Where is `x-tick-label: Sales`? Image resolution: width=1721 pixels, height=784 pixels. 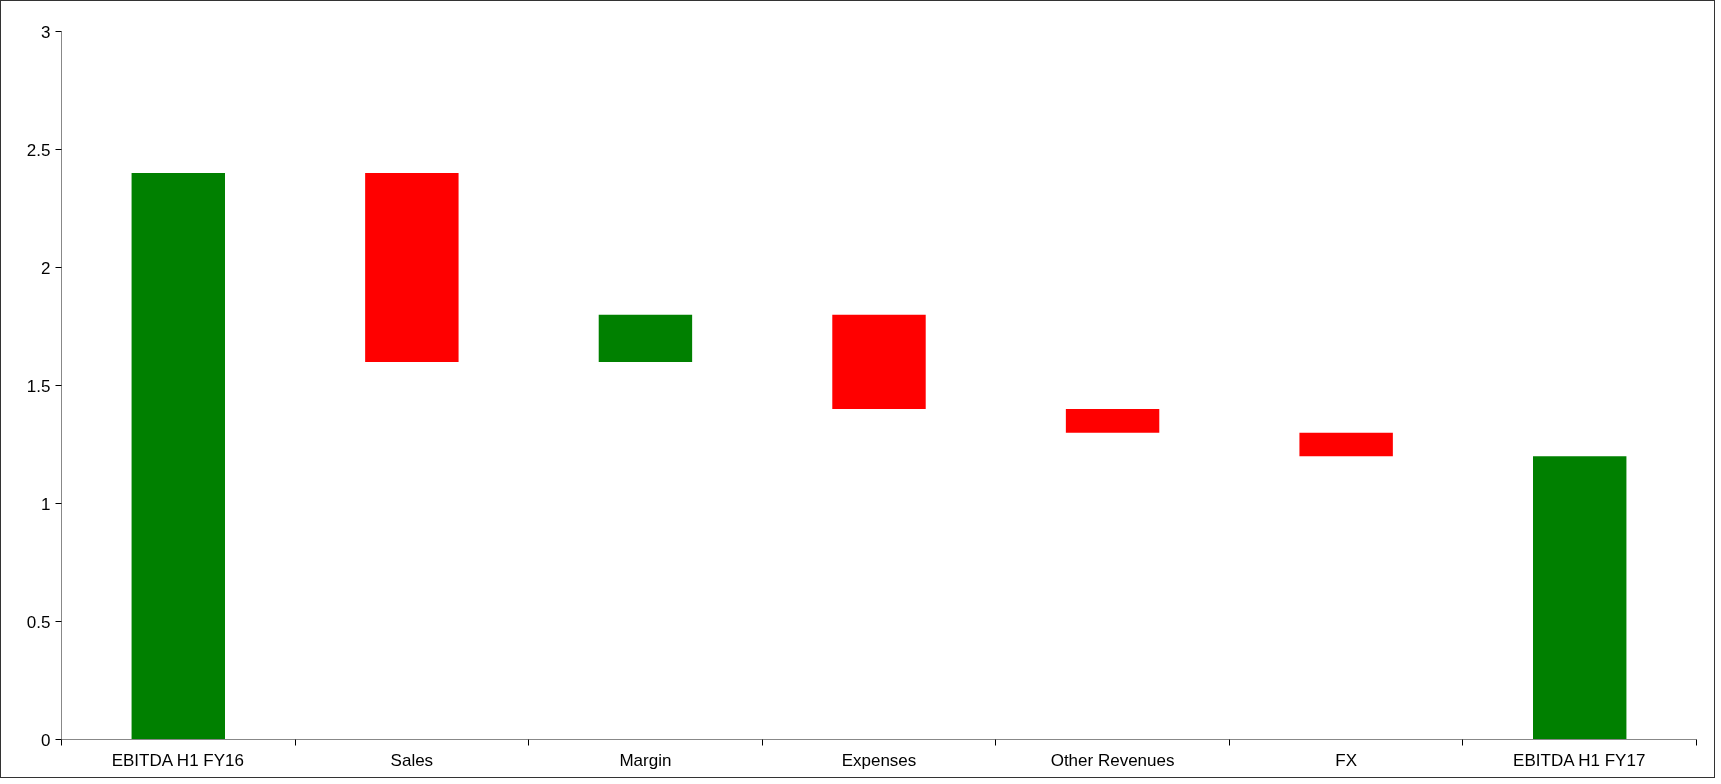
x-tick-label: Sales is located at coordinates (412, 760).